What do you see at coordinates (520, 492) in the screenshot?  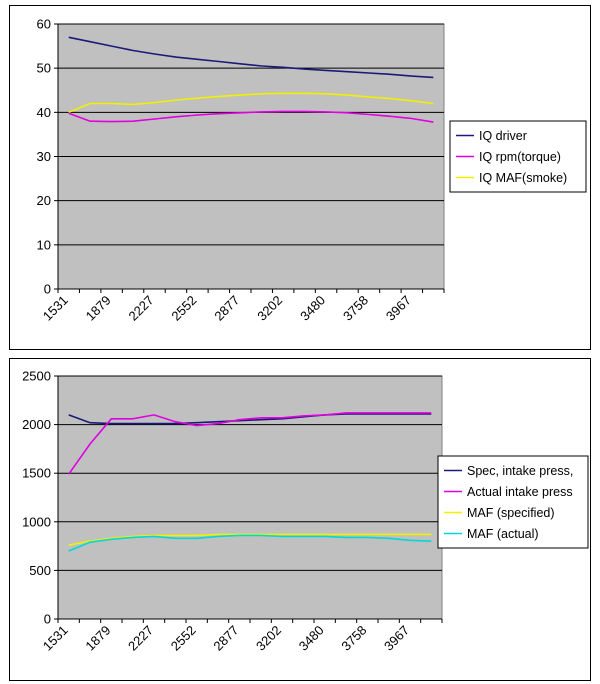 I see `legend-label: Actual intake press` at bounding box center [520, 492].